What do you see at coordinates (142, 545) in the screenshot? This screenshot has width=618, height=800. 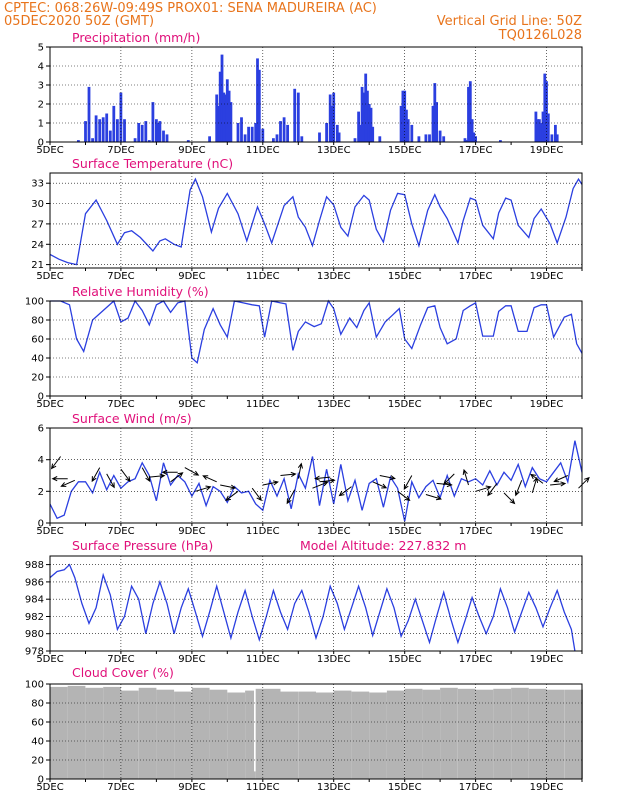 I see `pressure-title: Surface Pressure (hPa)` at bounding box center [142, 545].